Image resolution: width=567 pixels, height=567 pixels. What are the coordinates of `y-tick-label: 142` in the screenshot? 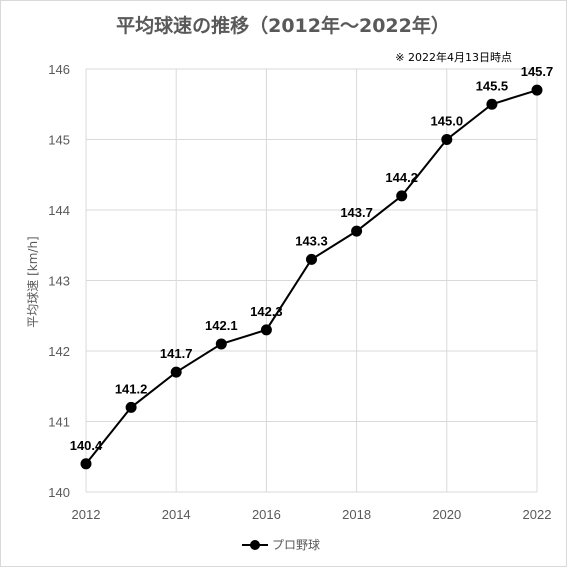 It's located at (59, 351).